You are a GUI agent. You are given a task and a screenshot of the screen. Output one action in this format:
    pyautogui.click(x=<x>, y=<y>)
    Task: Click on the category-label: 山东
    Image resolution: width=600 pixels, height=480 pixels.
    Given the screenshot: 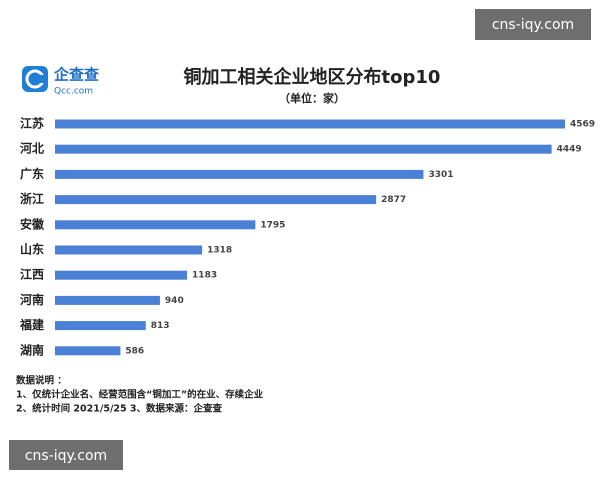 What is the action you would take?
    pyautogui.click(x=32, y=249)
    